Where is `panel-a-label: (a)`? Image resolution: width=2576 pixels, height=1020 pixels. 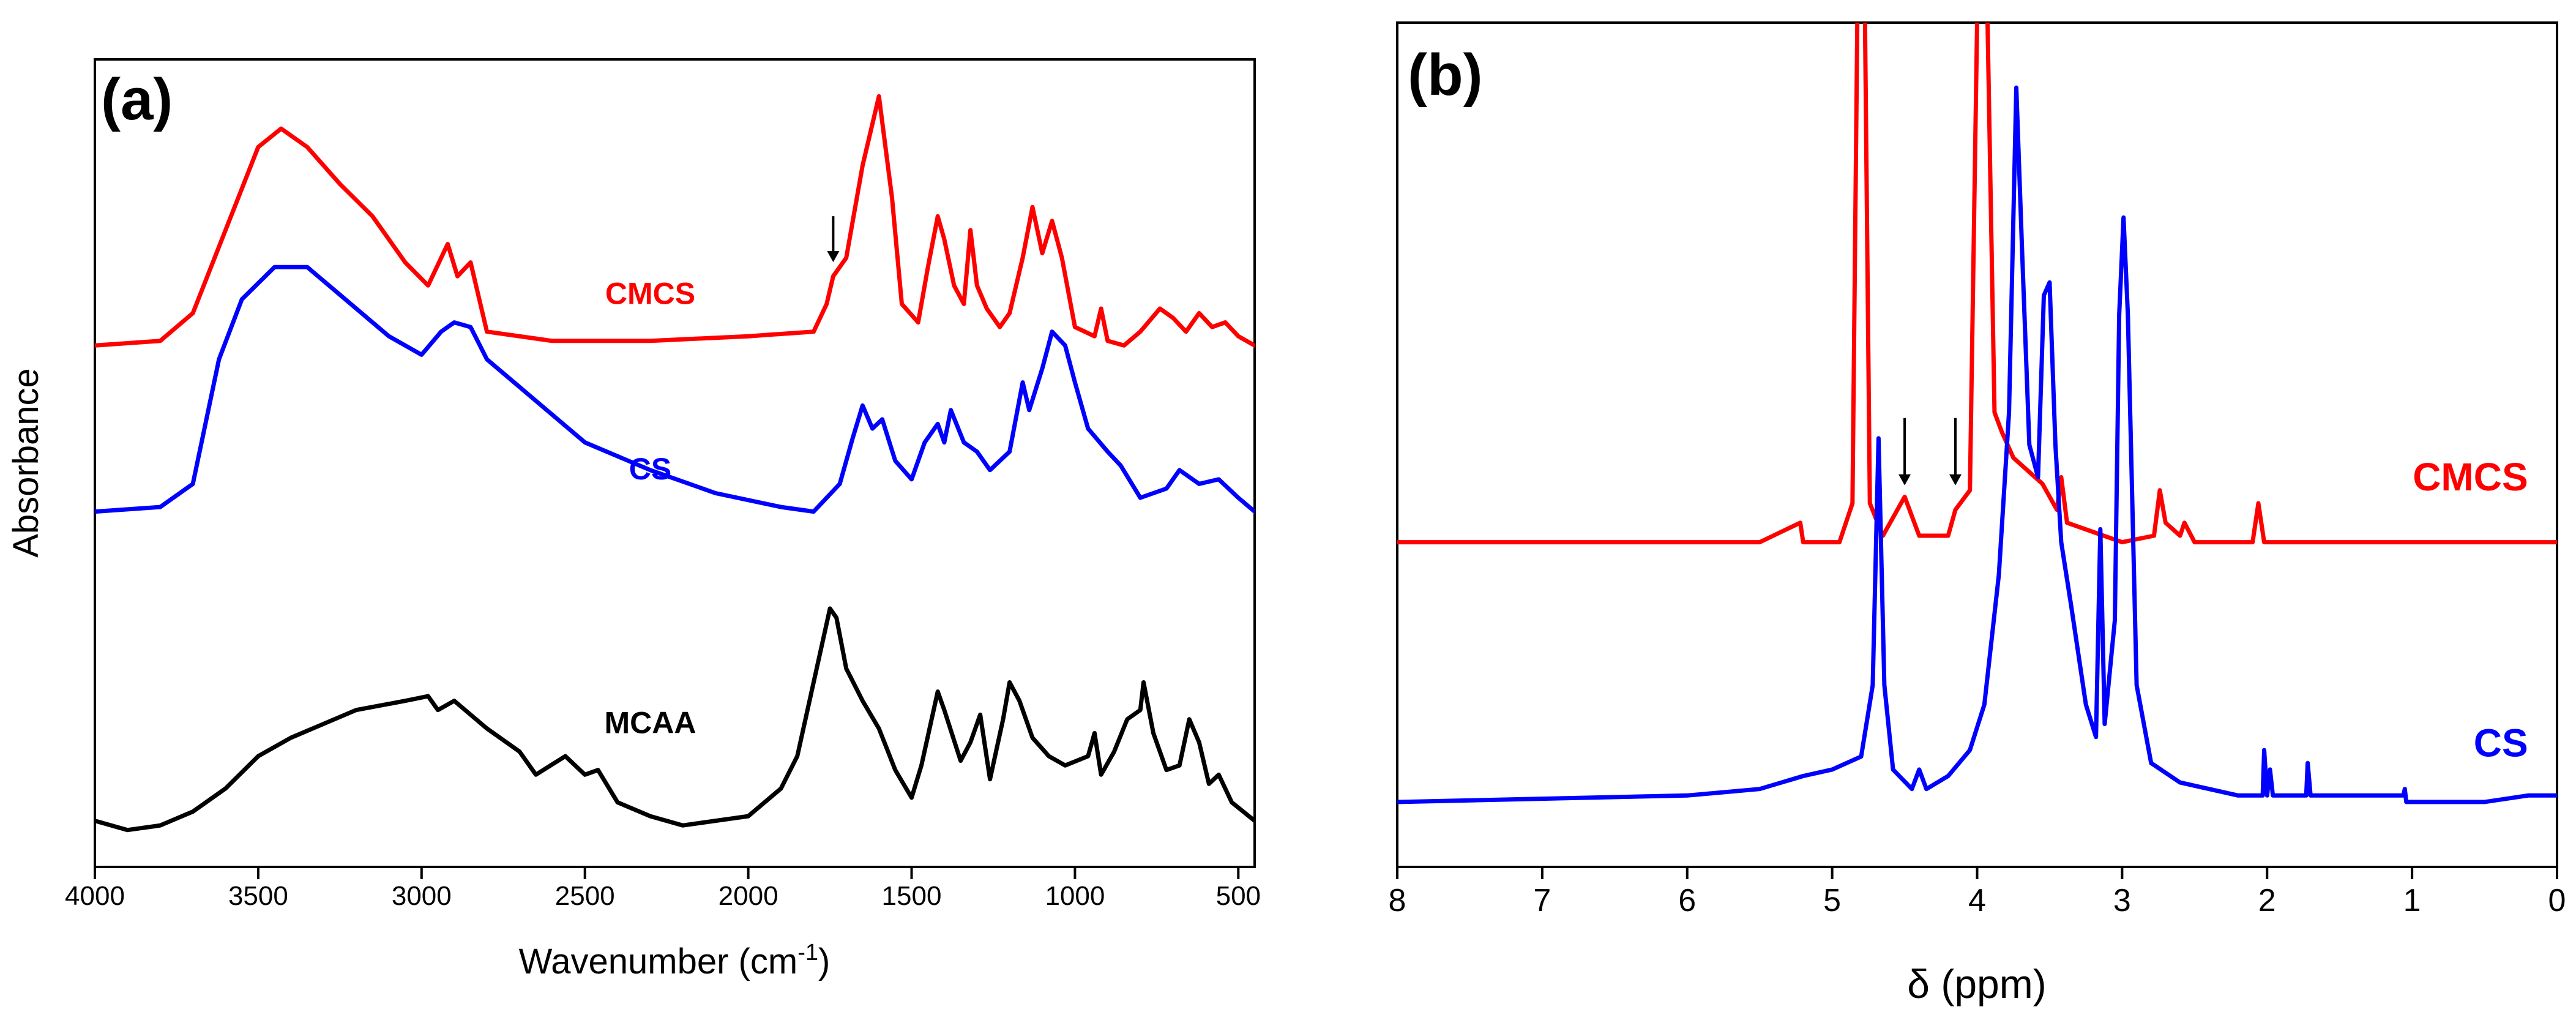
panel-a-label: (a) is located at coordinates (137, 99).